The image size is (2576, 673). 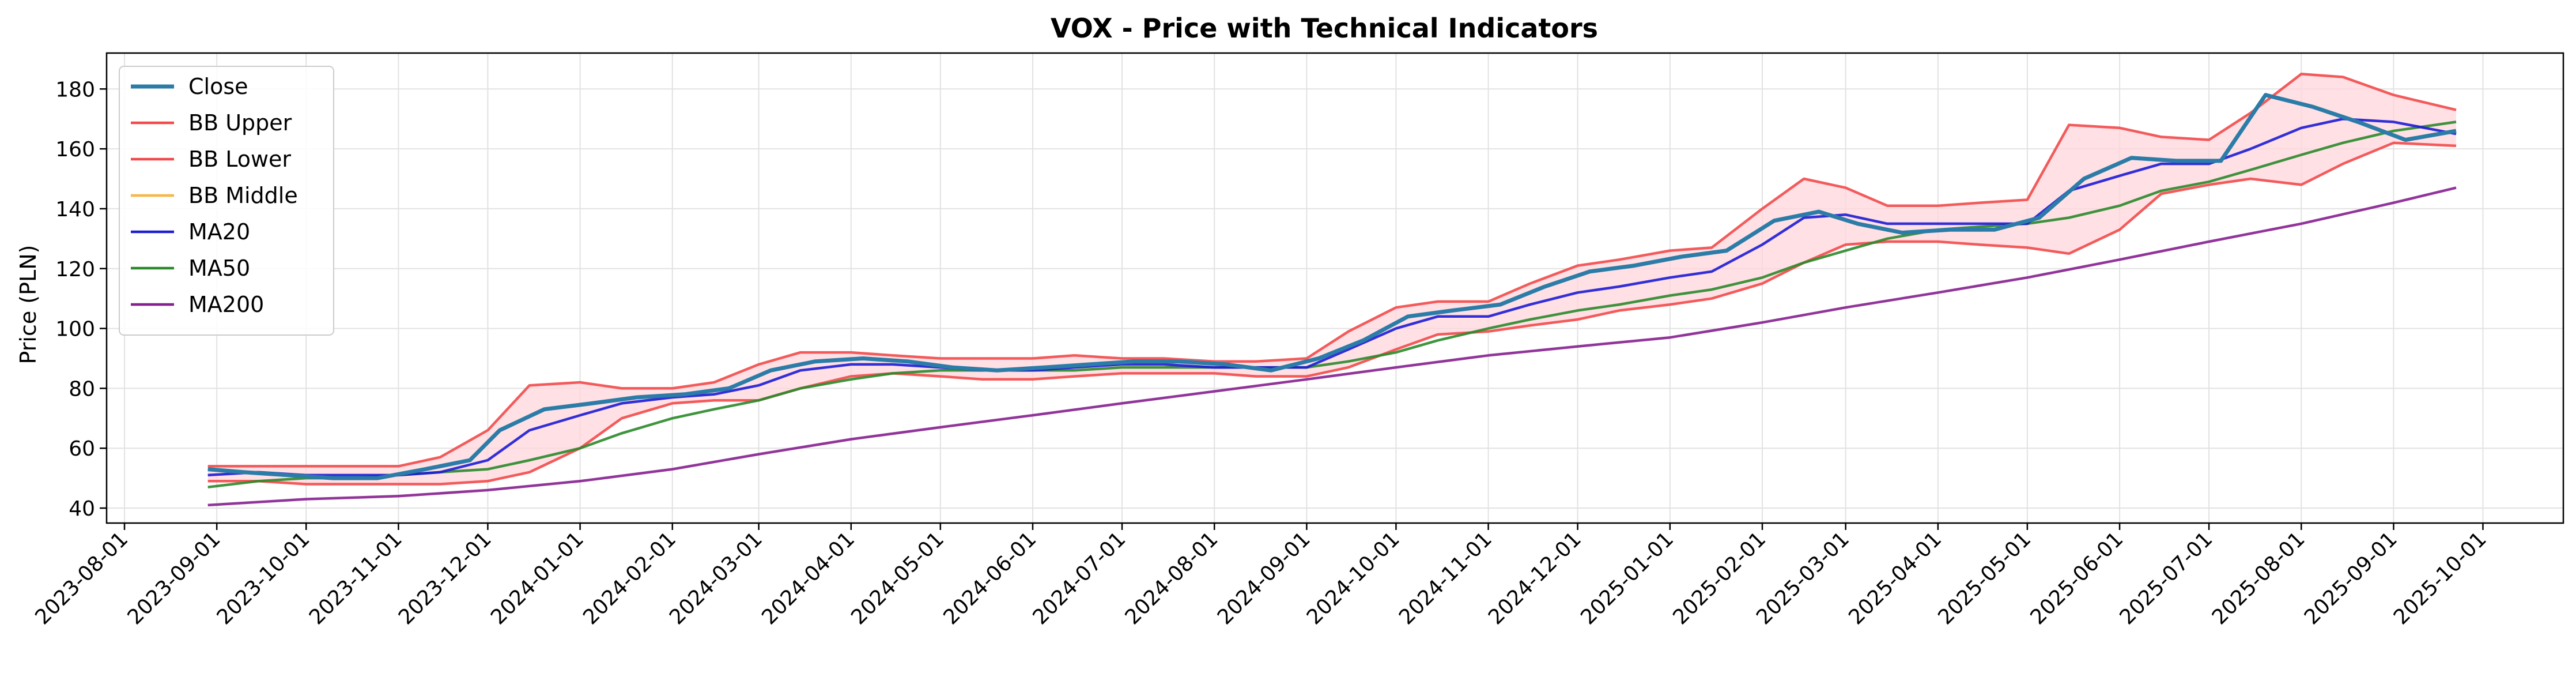 I want to click on x-tick-label: 2024-07-01, so click(x=1079, y=578).